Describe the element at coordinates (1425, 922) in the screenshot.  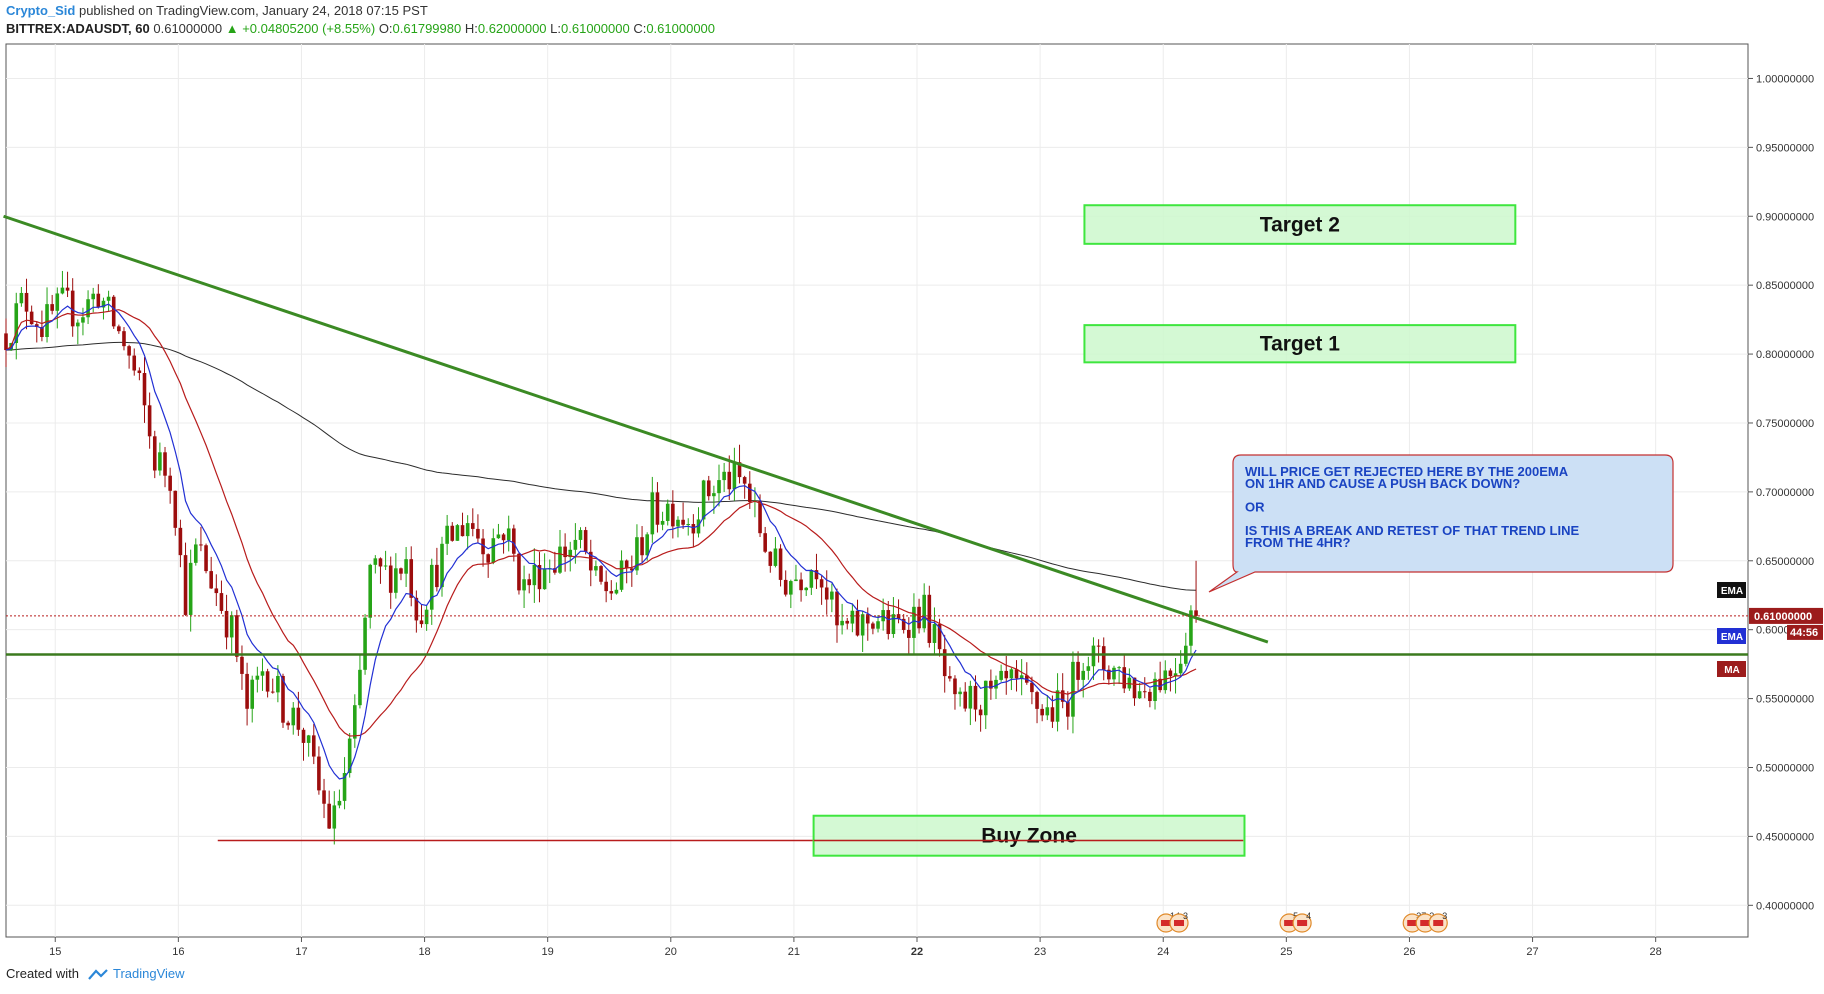
I see `economic-event-icon: 3723` at that location.